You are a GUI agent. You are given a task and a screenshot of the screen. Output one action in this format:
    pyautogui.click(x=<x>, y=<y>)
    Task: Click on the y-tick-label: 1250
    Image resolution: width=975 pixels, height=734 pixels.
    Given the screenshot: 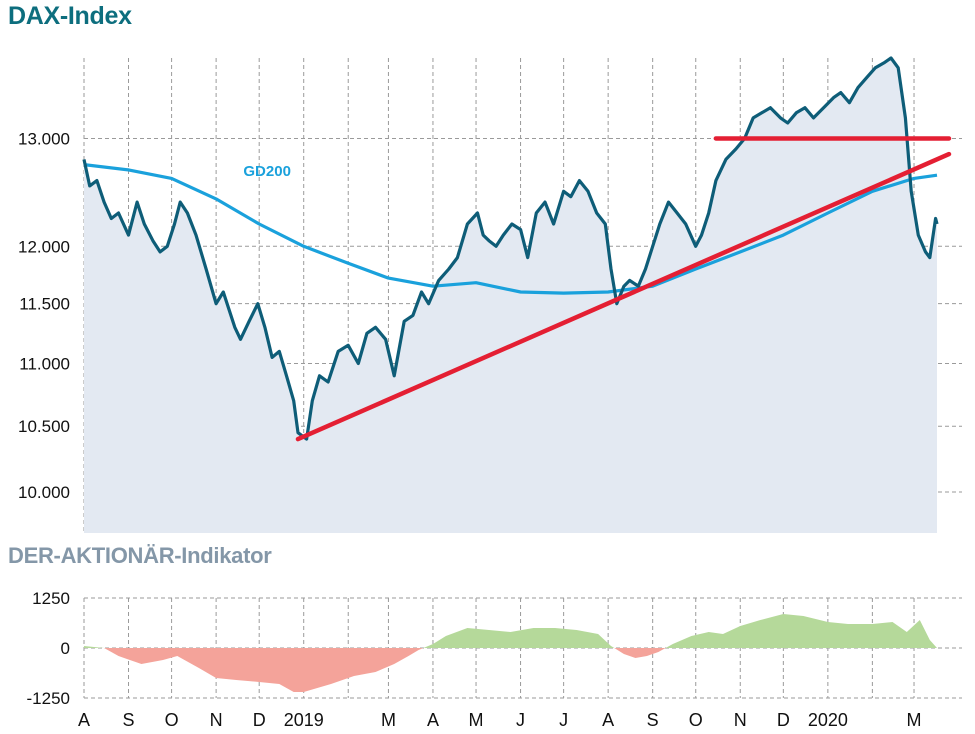 What is the action you would take?
    pyautogui.click(x=51, y=598)
    